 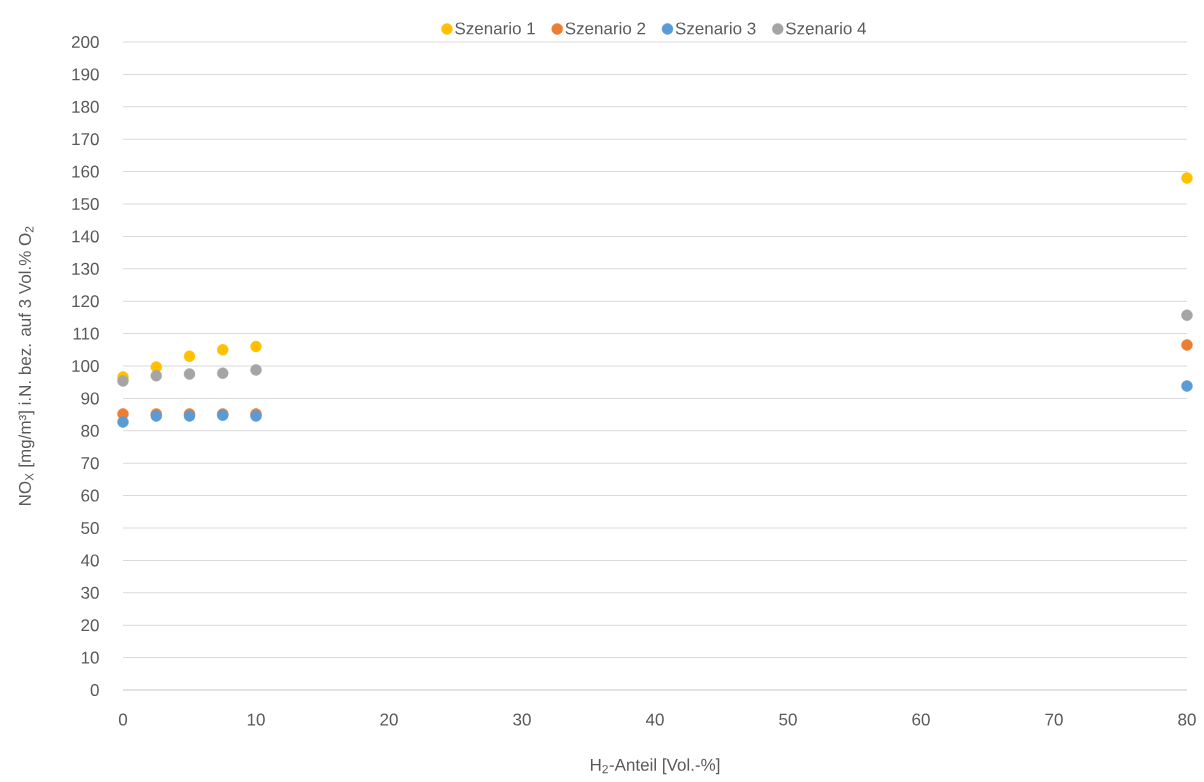 I want to click on legend-label: Szenario 1, so click(x=495, y=28).